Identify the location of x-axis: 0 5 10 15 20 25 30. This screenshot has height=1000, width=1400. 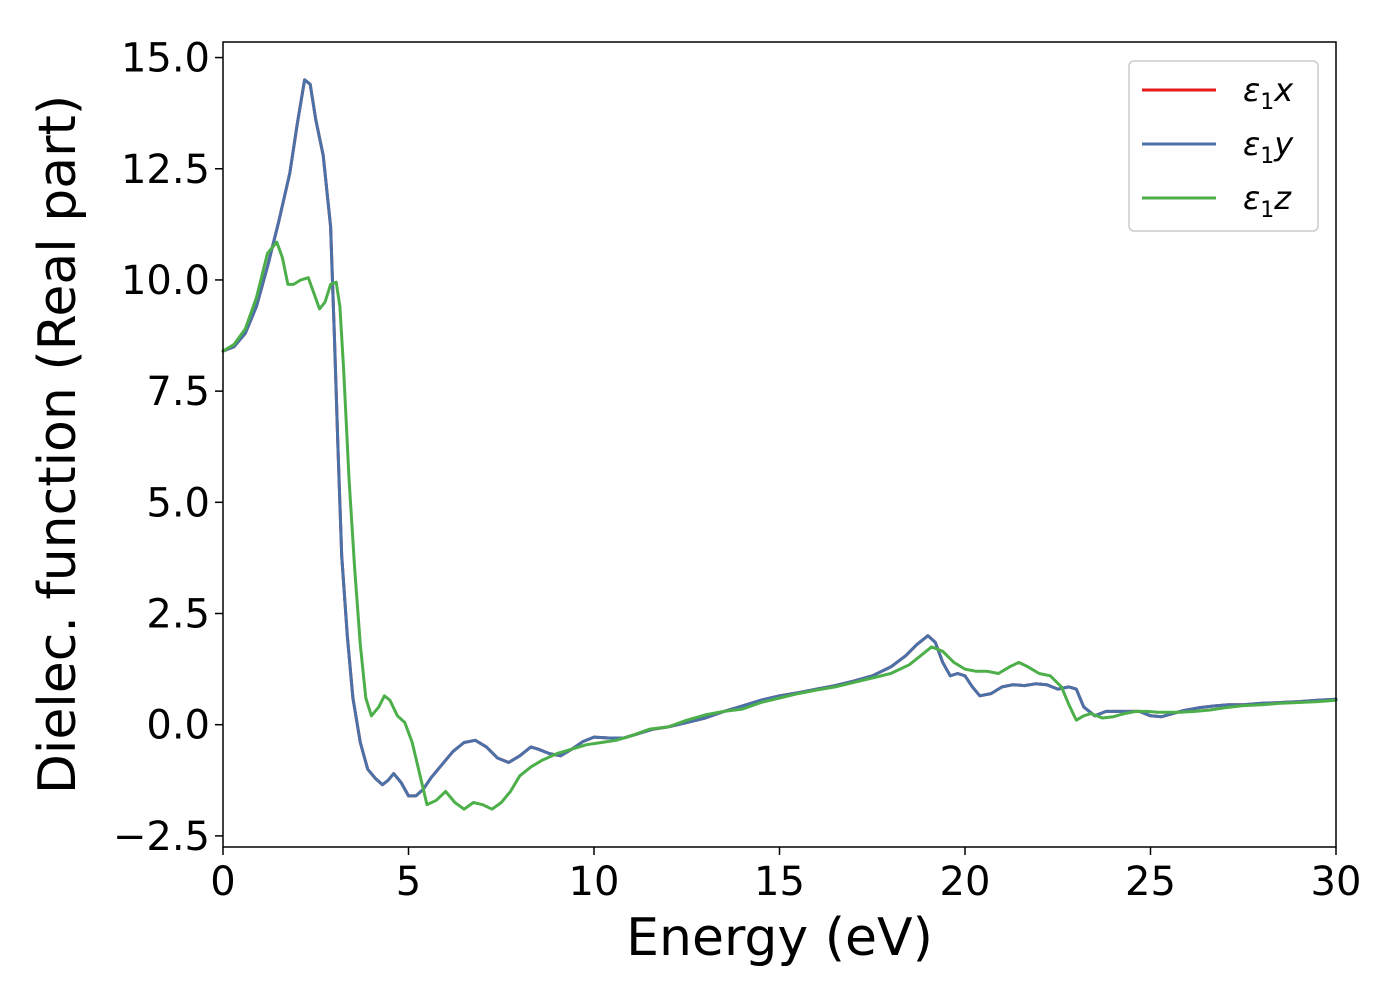
(785, 876).